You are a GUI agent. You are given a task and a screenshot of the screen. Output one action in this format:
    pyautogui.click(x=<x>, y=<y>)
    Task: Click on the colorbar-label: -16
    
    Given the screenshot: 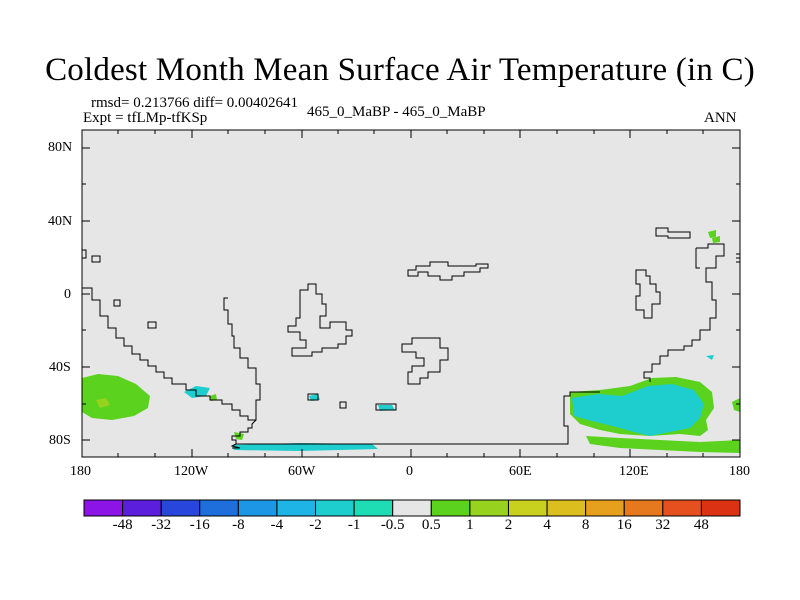 What is the action you would take?
    pyautogui.click(x=199, y=525)
    